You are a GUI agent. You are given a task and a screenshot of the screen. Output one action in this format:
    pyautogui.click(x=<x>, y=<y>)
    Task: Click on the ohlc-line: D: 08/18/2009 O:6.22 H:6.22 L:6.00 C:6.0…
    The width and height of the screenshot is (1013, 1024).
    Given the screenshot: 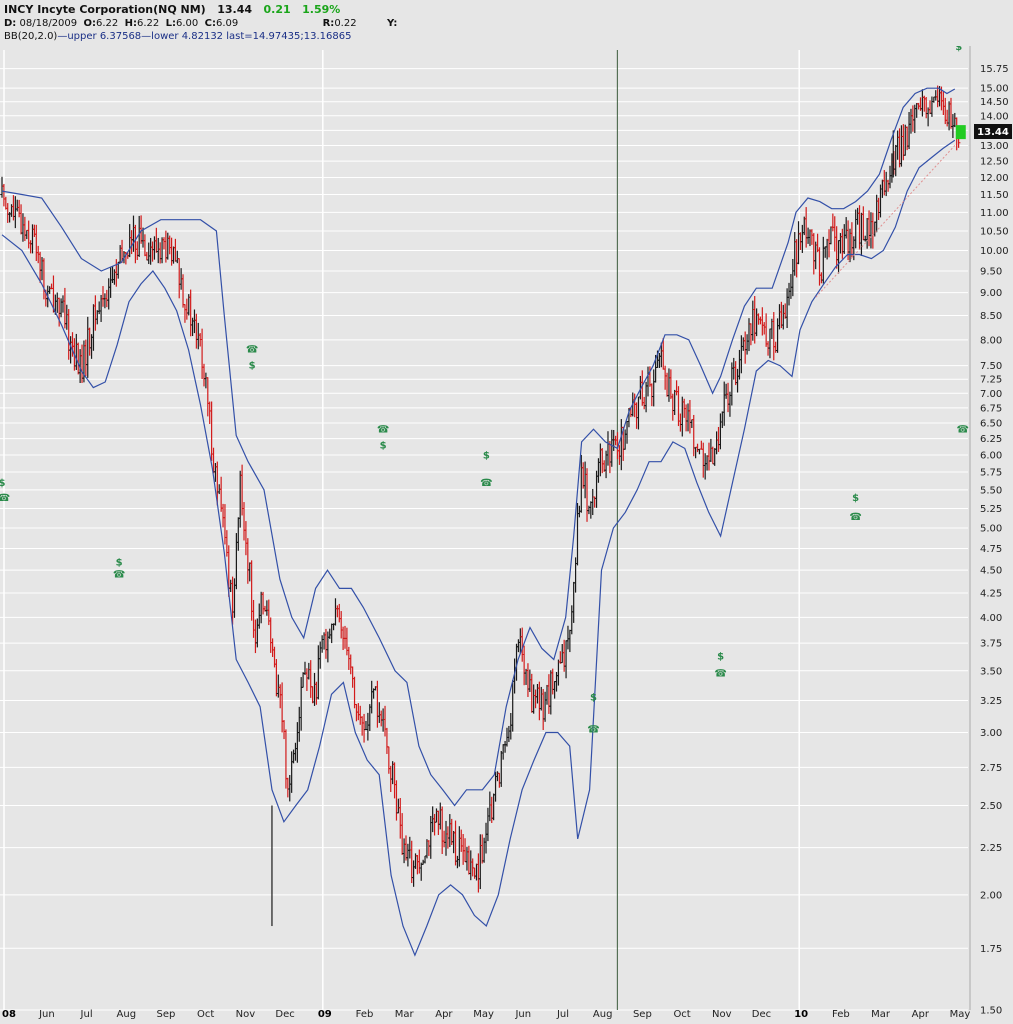 What is the action you would take?
    pyautogui.click(x=200, y=23)
    